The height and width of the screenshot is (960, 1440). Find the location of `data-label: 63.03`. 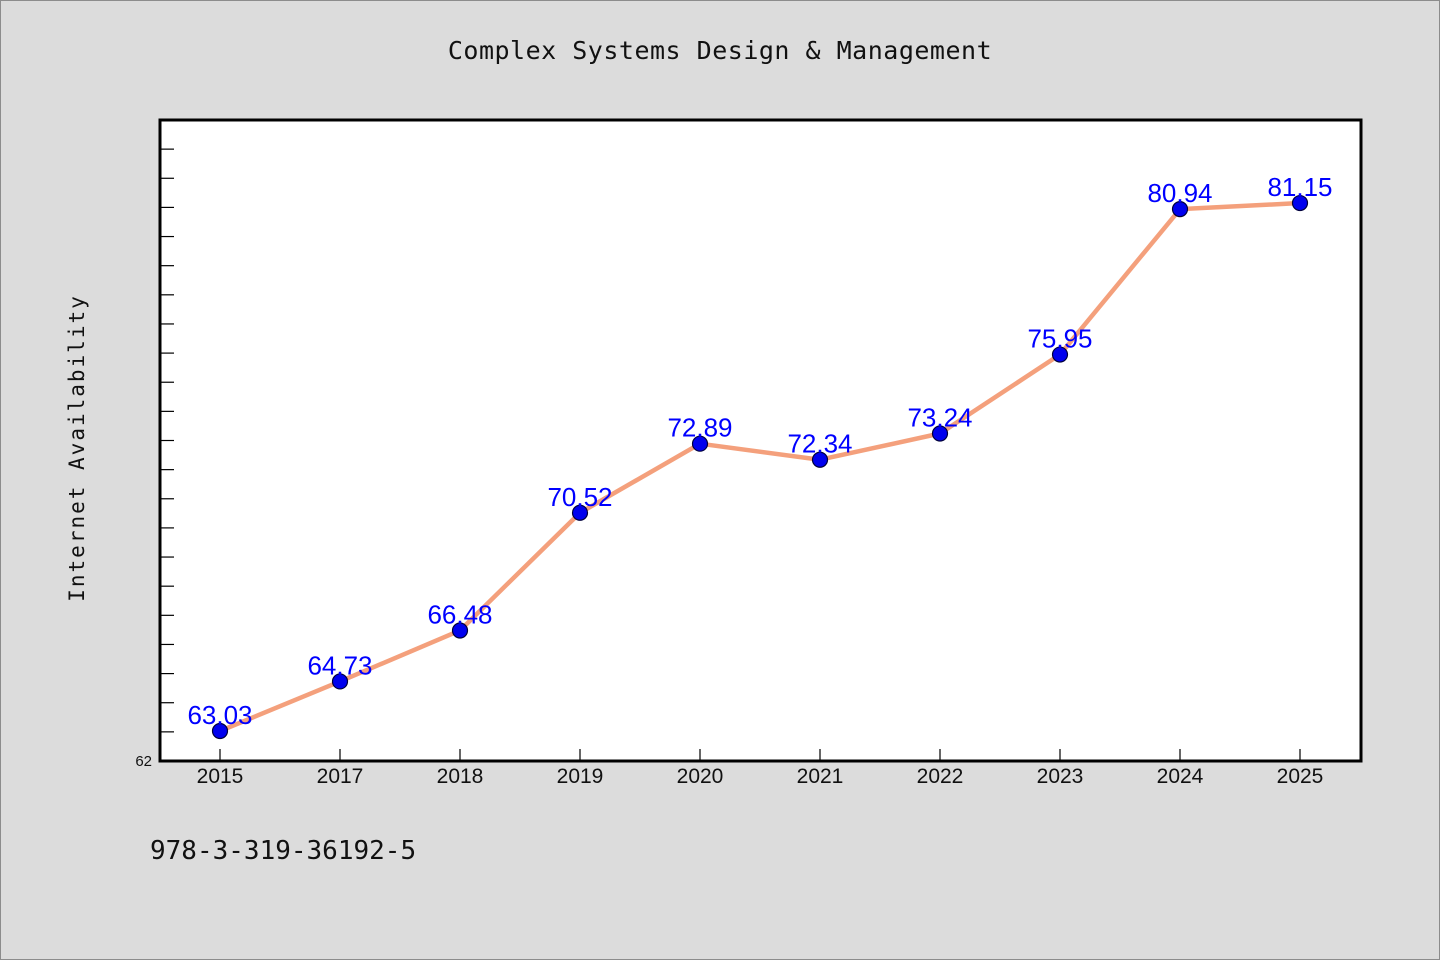

data-label: 63.03 is located at coordinates (219, 715).